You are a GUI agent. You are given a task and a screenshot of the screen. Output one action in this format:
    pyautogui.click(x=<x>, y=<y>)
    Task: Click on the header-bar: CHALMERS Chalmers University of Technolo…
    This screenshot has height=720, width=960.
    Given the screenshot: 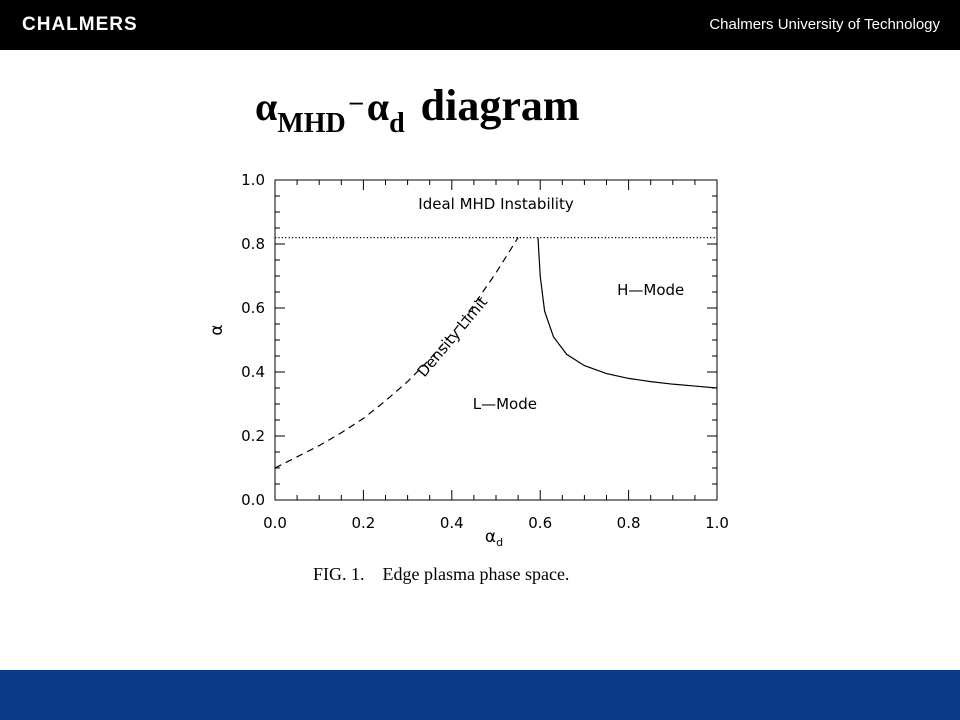 What is the action you would take?
    pyautogui.click(x=480, y=25)
    